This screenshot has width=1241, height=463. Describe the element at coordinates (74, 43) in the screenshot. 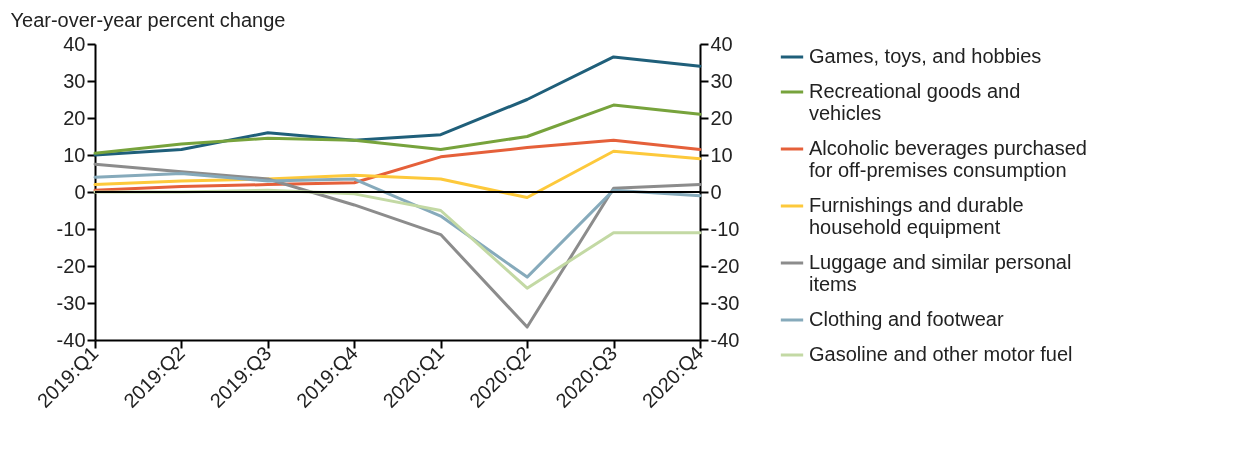

I see `y-tick-label: 40` at that location.